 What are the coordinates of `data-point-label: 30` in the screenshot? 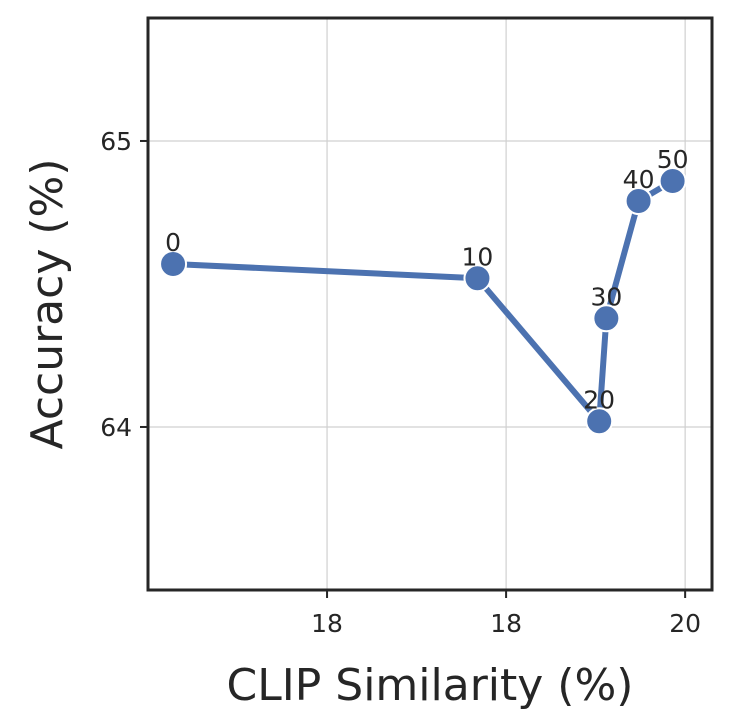 It's located at (606, 296).